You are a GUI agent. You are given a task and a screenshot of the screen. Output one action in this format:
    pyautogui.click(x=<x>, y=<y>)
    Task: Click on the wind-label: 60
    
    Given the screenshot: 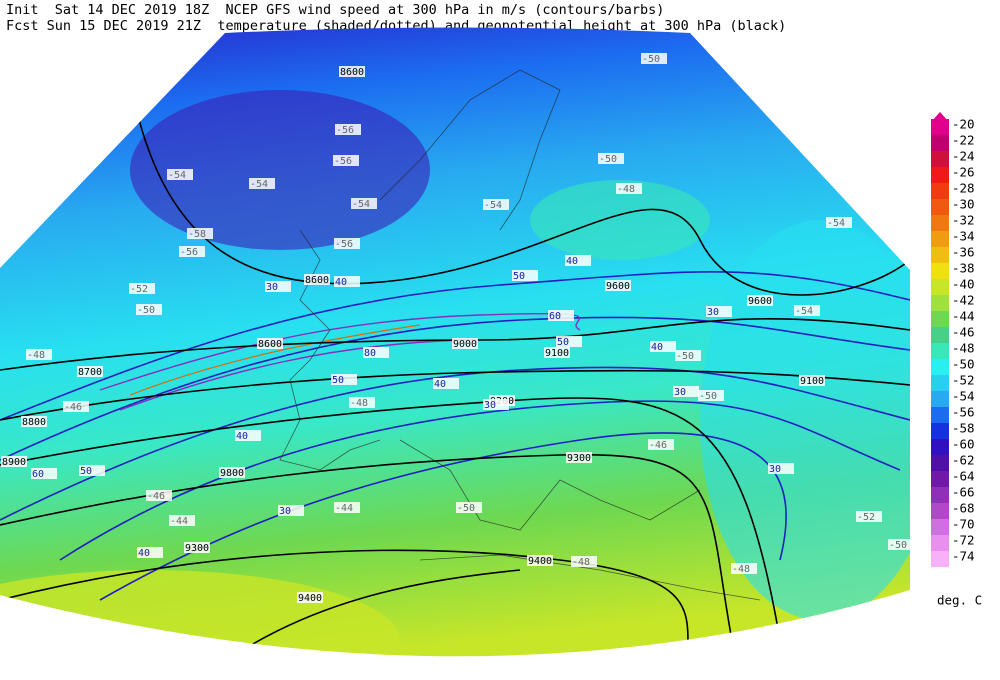 What is the action you would take?
    pyautogui.click(x=555, y=316)
    